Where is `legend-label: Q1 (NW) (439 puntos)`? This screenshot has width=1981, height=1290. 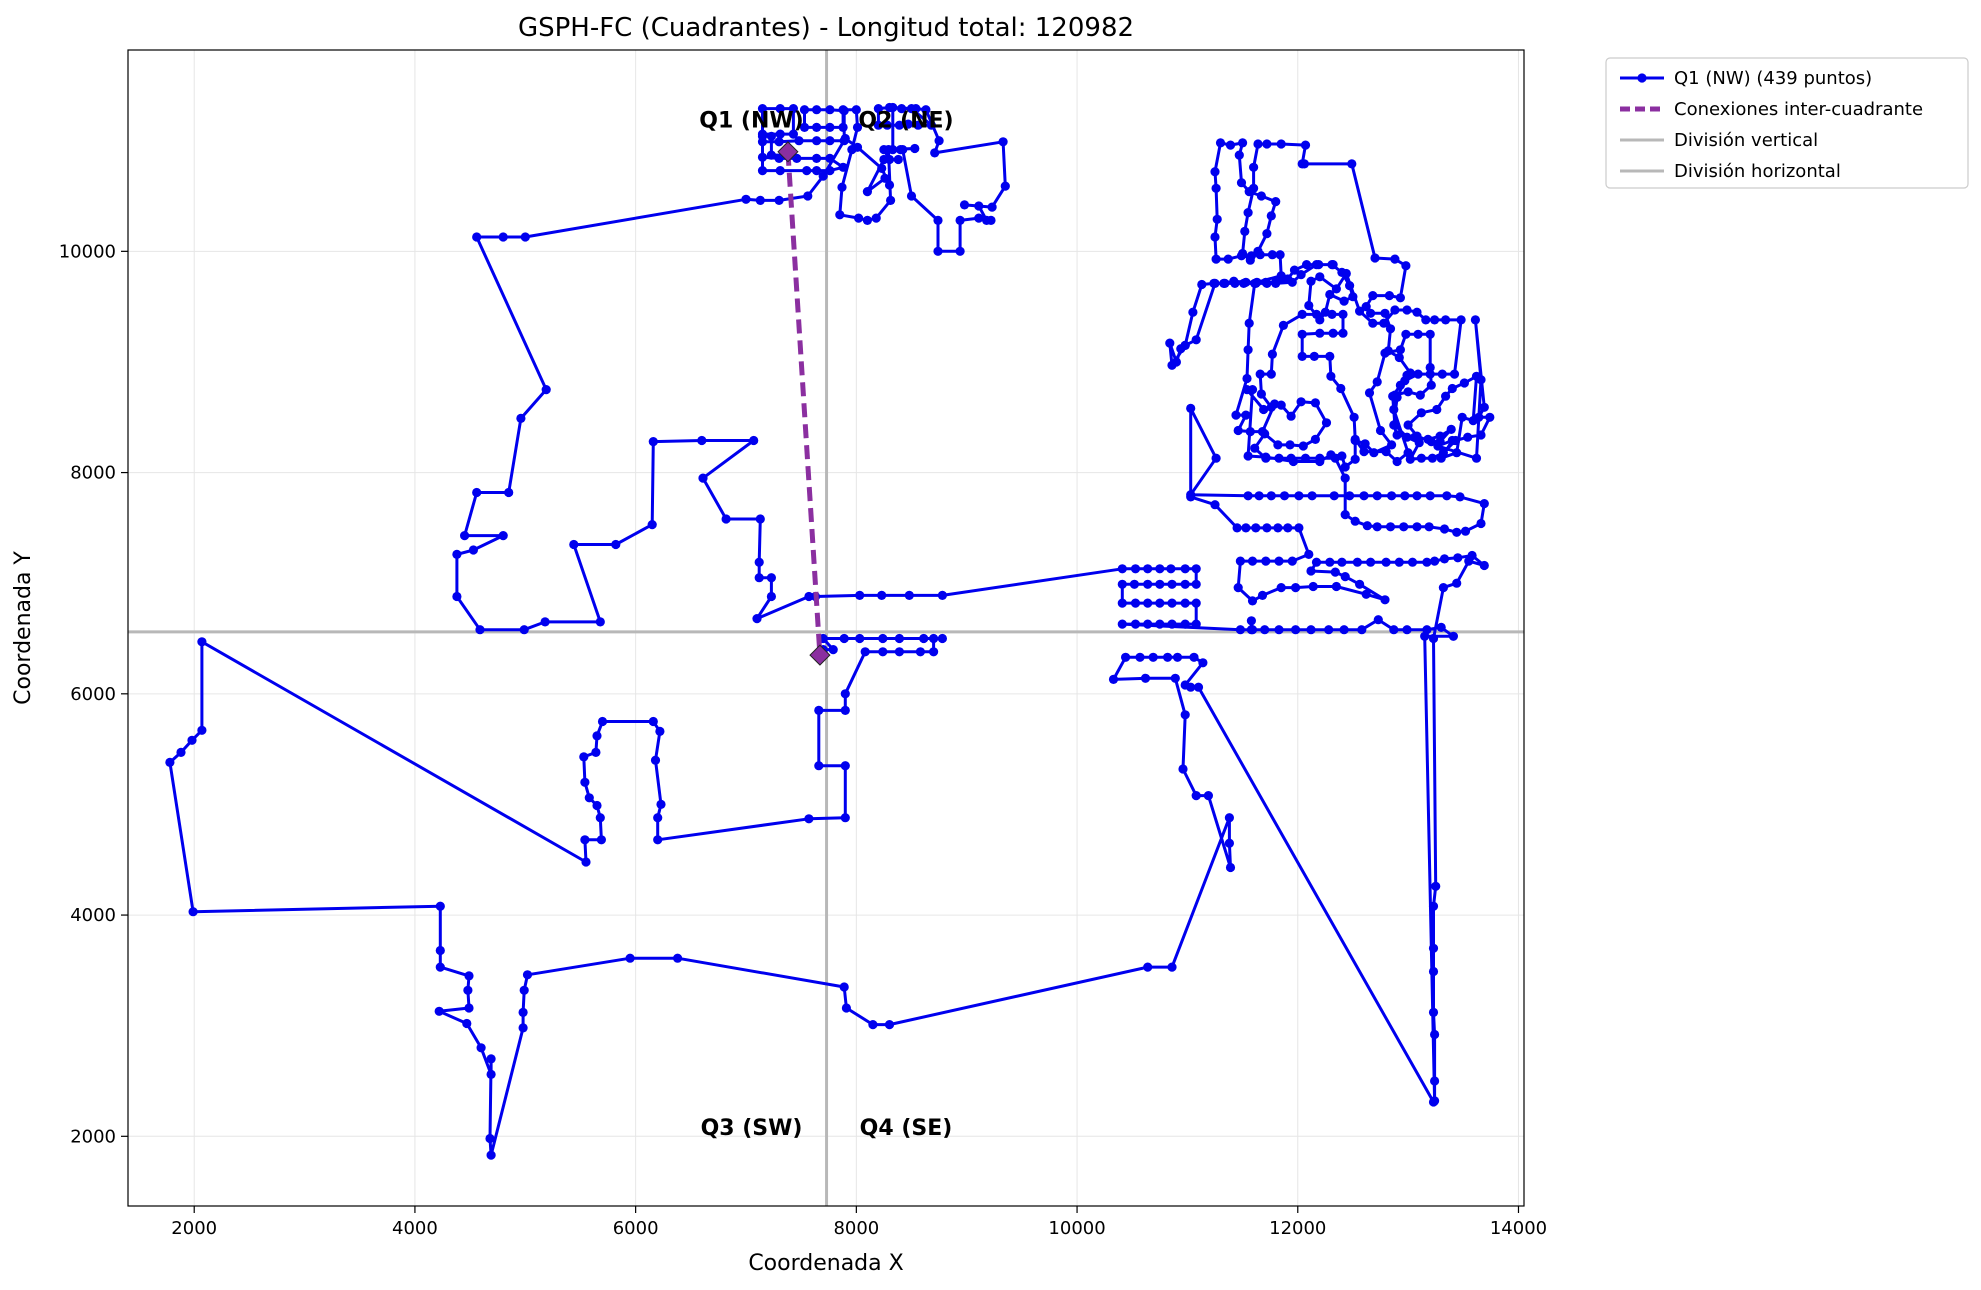 legend-label: Q1 (NW) (439 puntos) is located at coordinates (1773, 78).